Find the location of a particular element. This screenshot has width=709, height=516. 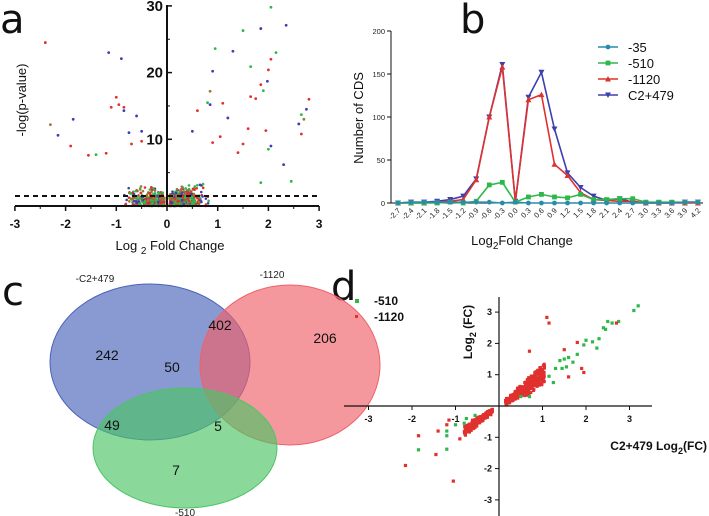

volcano-point-olive is located at coordinates (304, 119).